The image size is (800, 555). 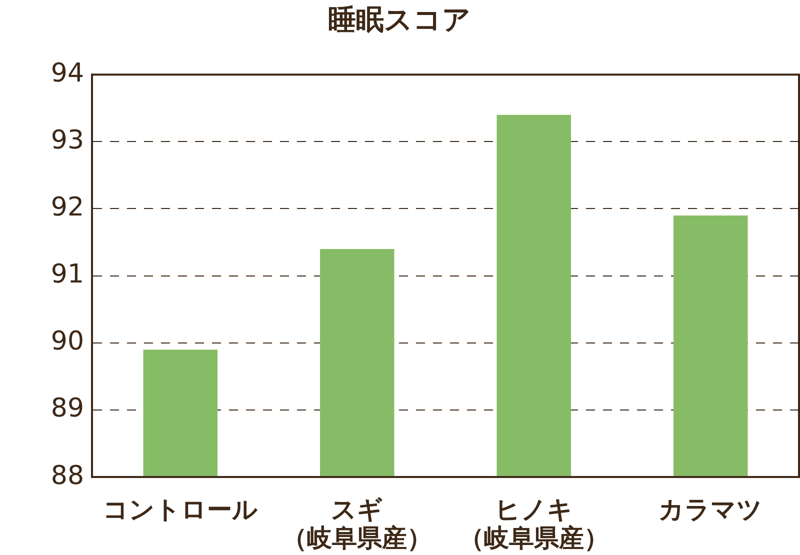 What do you see at coordinates (67, 140) in the screenshot?
I see `y-tick-label: 93` at bounding box center [67, 140].